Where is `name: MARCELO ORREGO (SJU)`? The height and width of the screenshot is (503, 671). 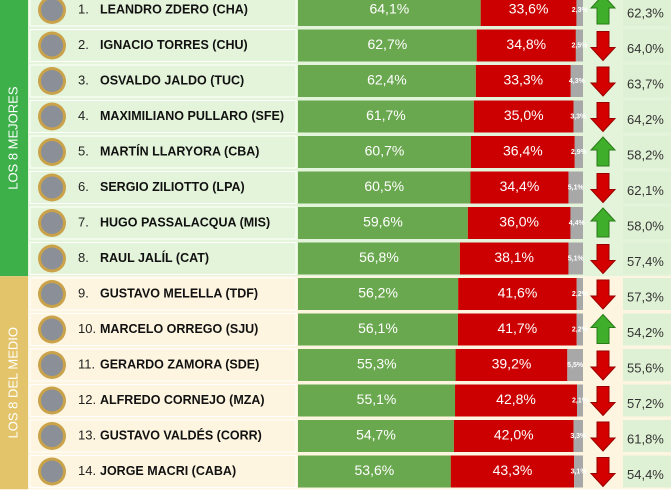
name: MARCELO ORREGO (SJU) is located at coordinates (179, 329).